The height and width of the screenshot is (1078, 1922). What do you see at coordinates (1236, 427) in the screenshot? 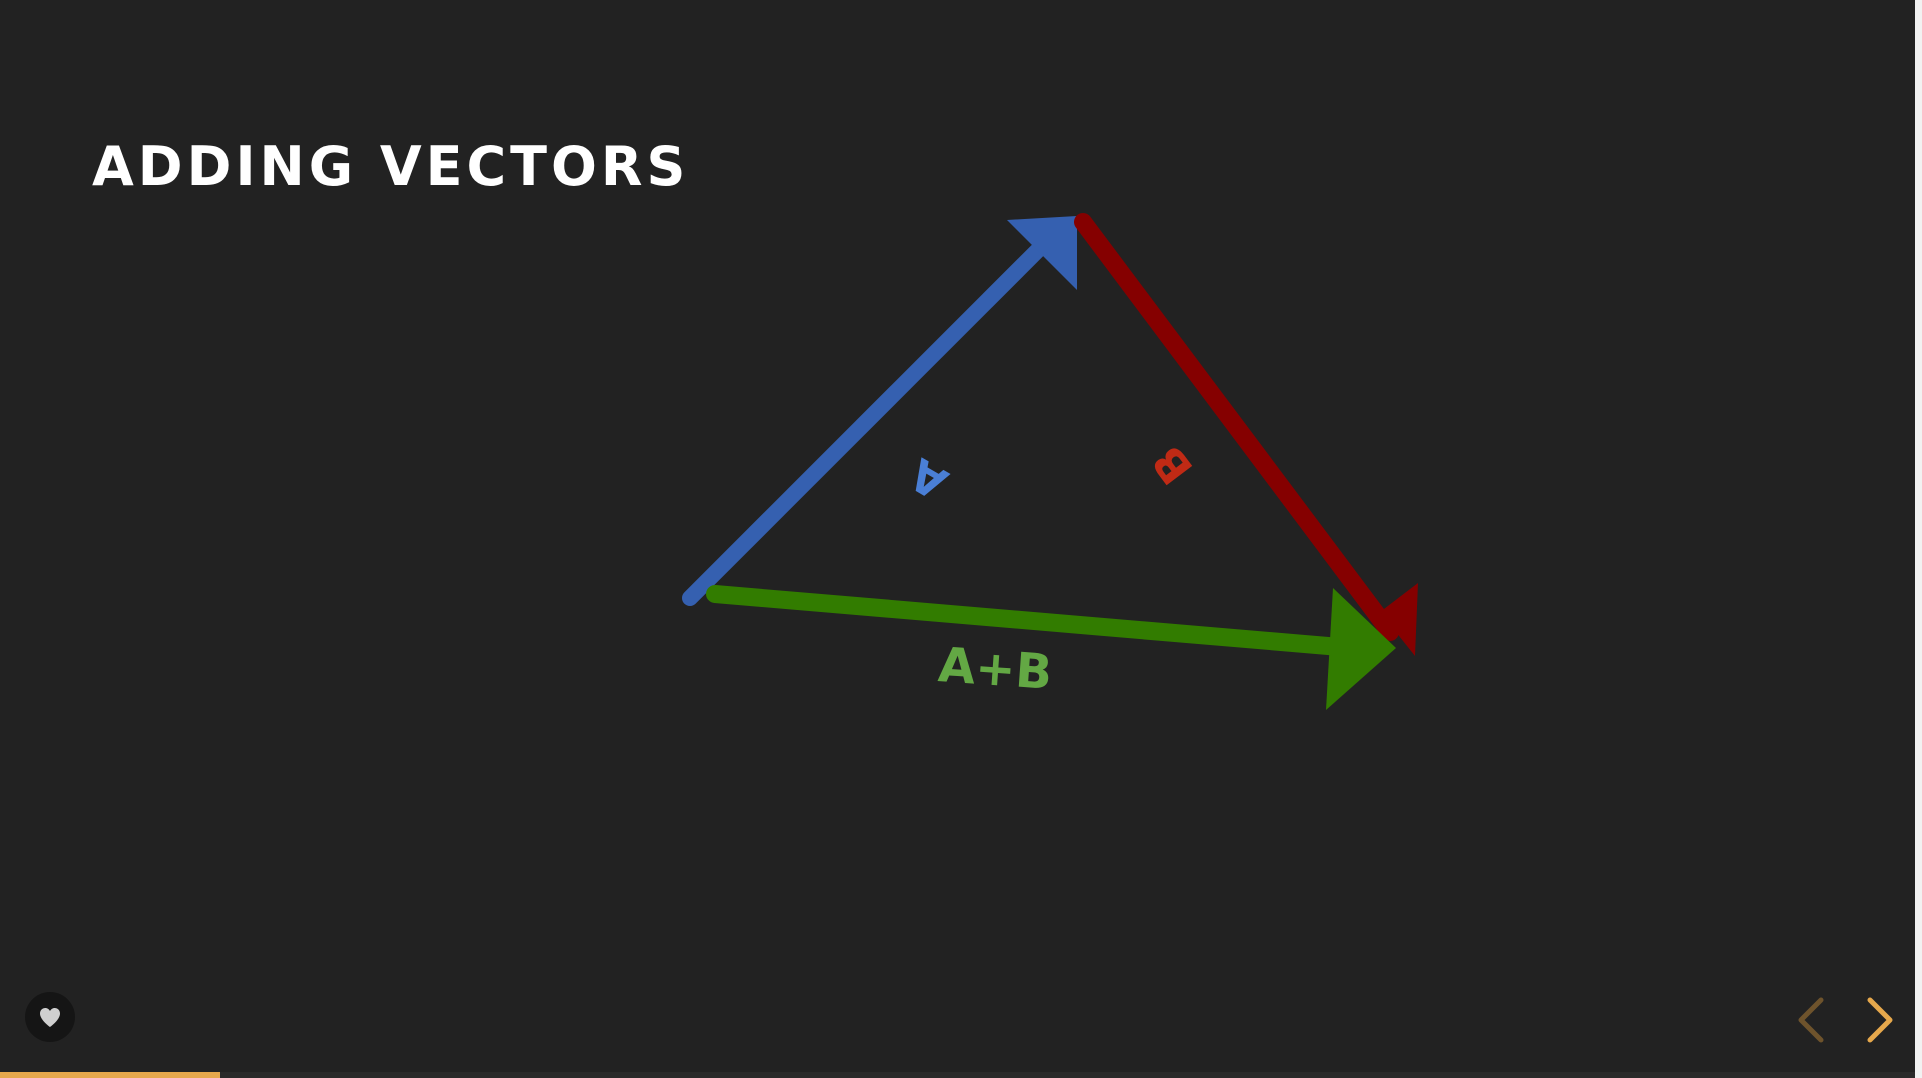
I see `vector-b-shaft` at bounding box center [1236, 427].